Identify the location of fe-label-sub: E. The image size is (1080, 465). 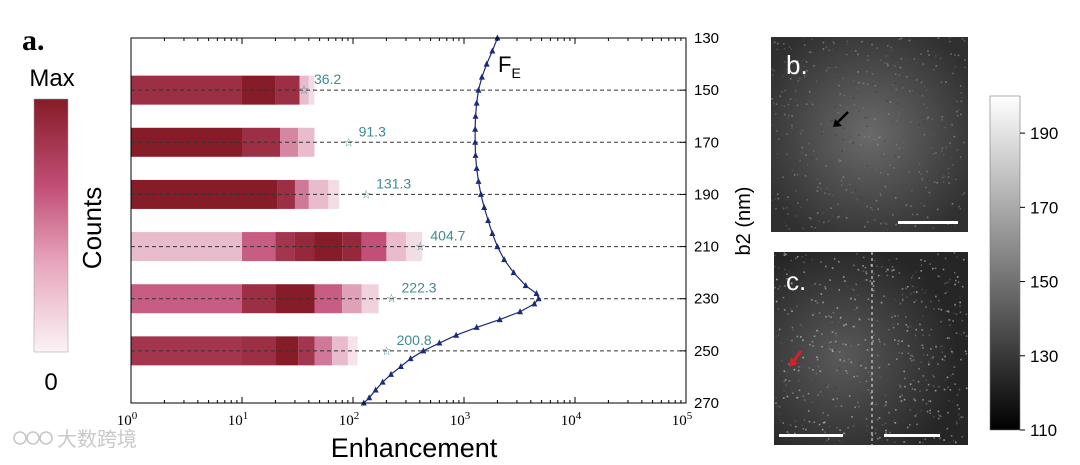
(515, 73).